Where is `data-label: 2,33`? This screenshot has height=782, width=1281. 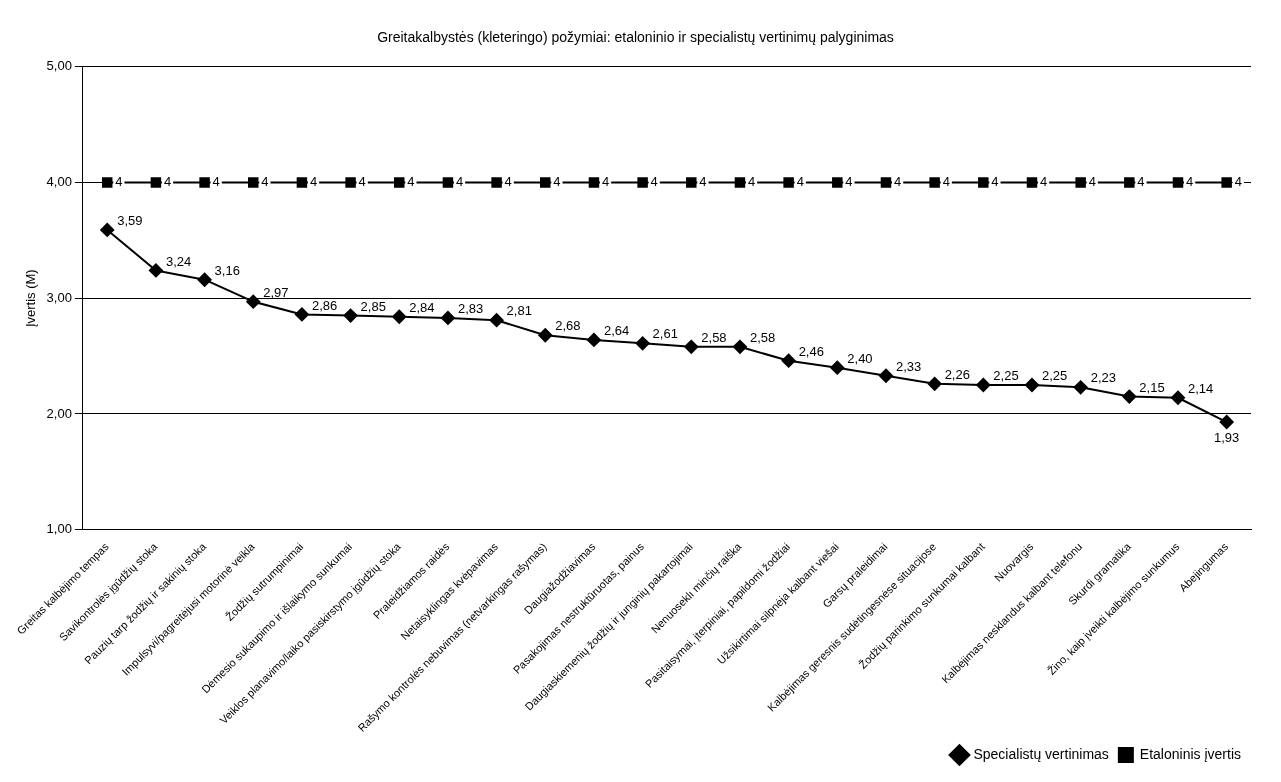
data-label: 2,33 is located at coordinates (908, 366).